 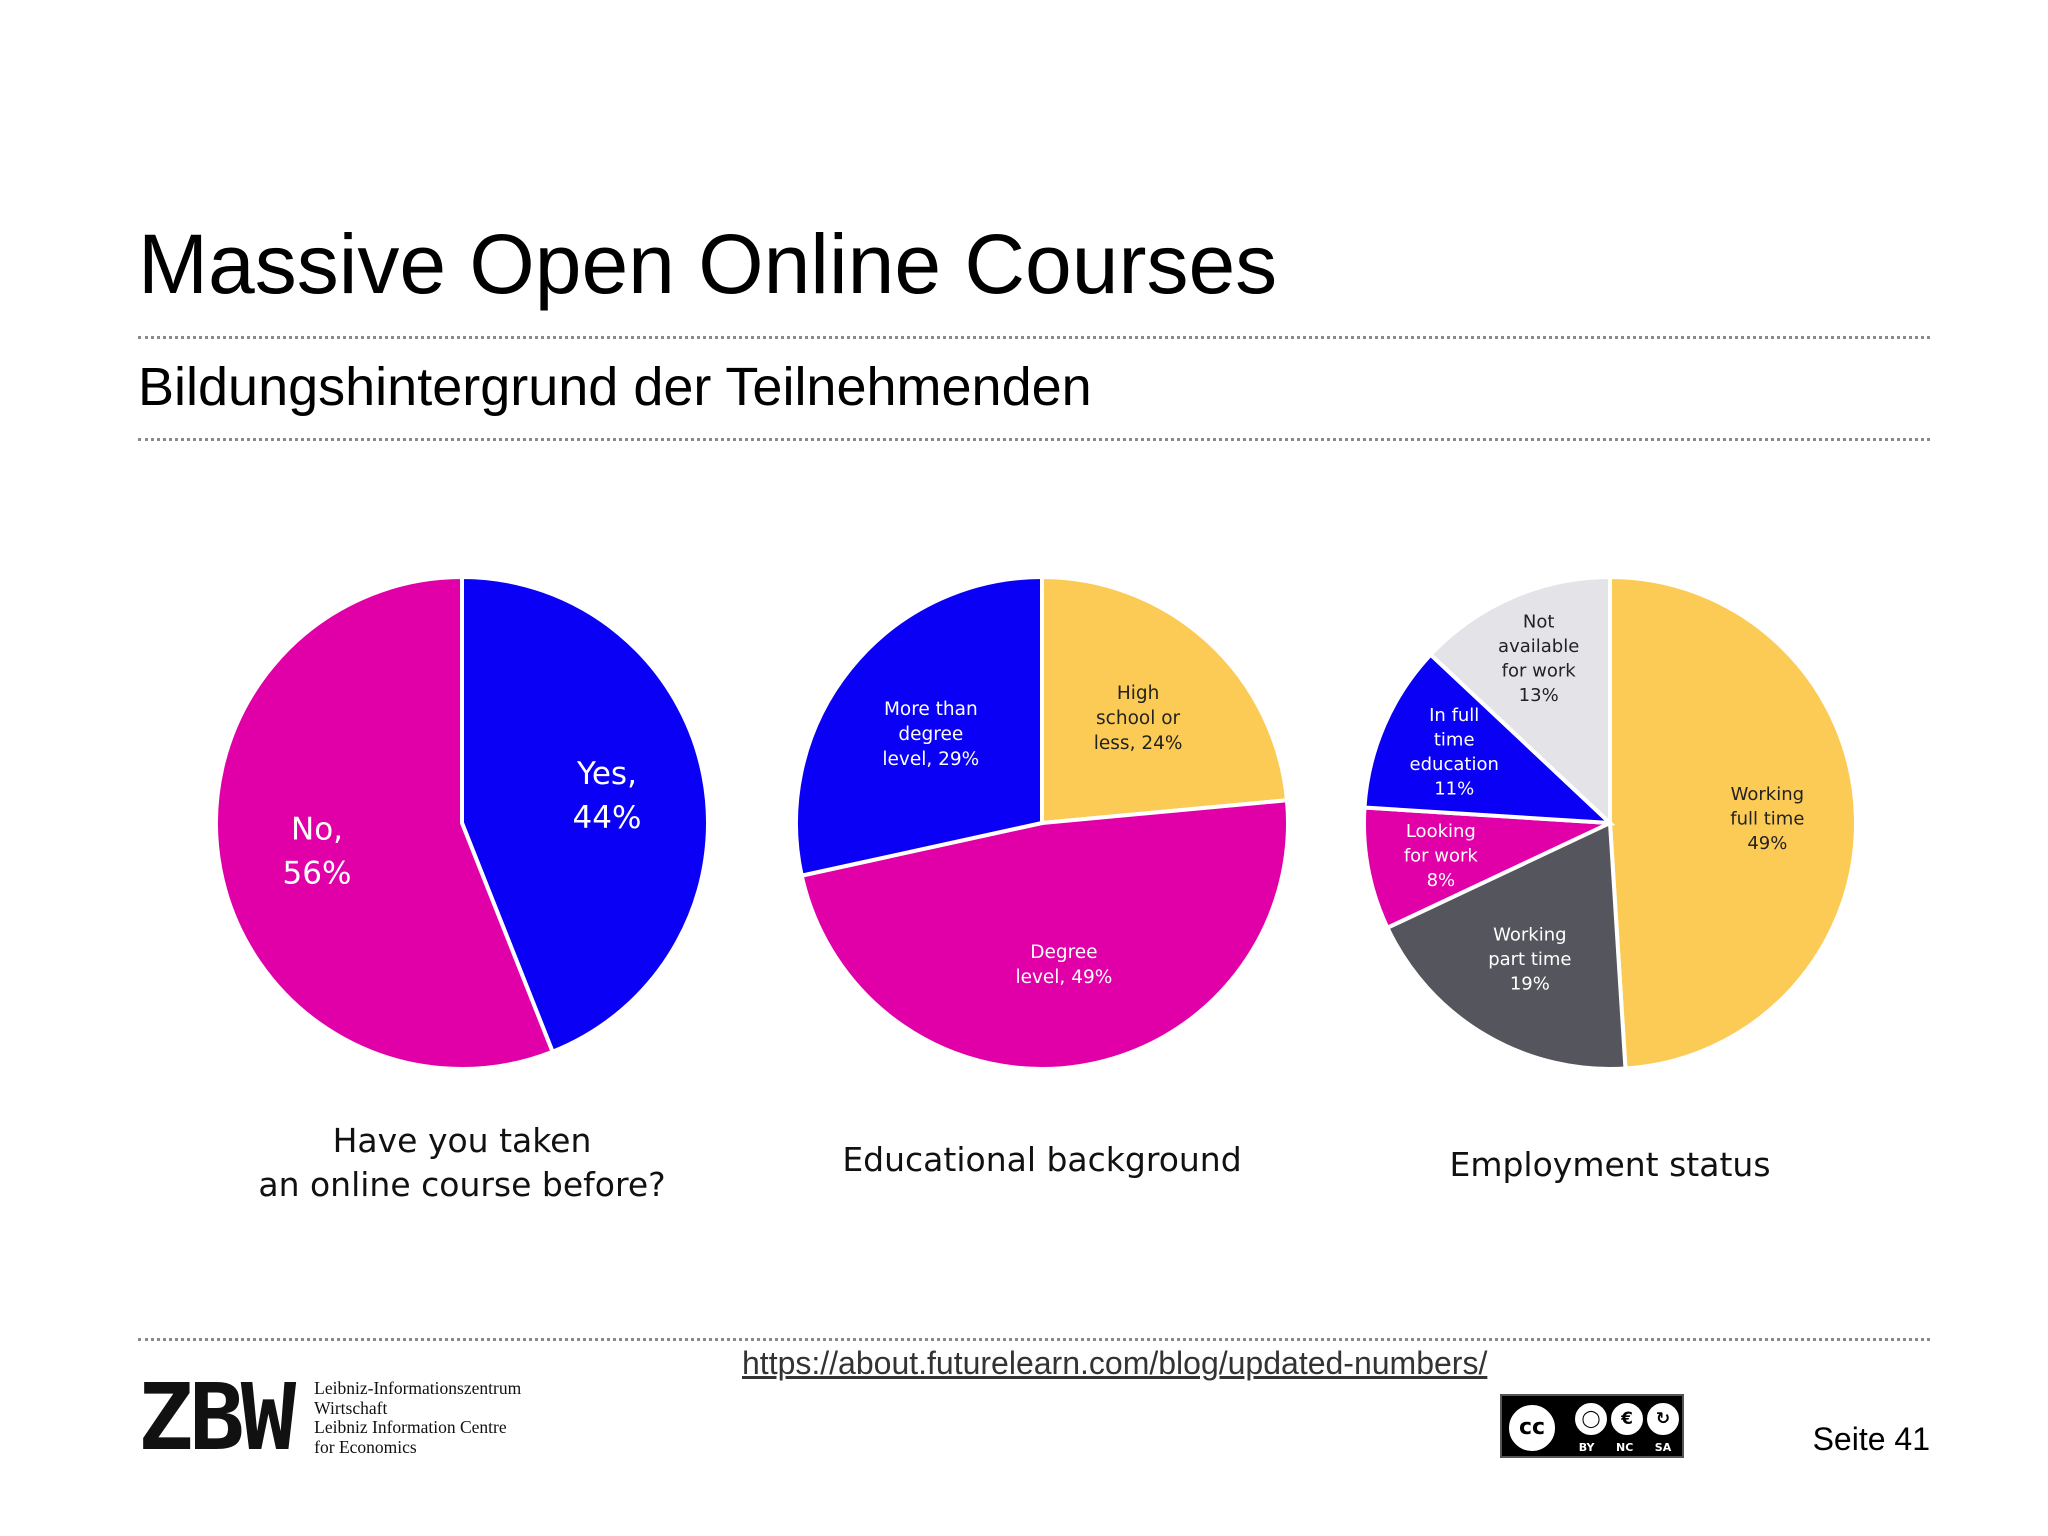 What do you see at coordinates (930, 759) in the screenshot?
I see `pie-slice-label-line: level, 29%` at bounding box center [930, 759].